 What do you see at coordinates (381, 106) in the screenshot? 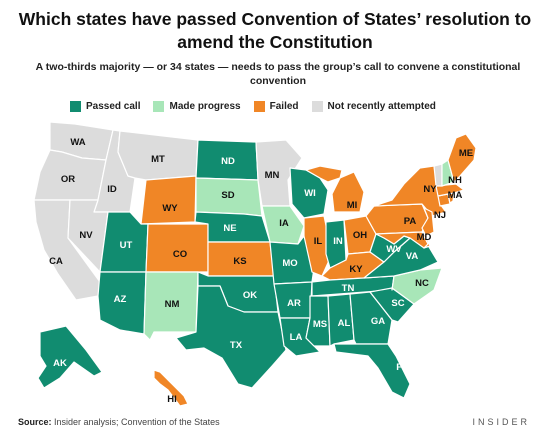
I see `legend-label: Not recently attempted` at bounding box center [381, 106].